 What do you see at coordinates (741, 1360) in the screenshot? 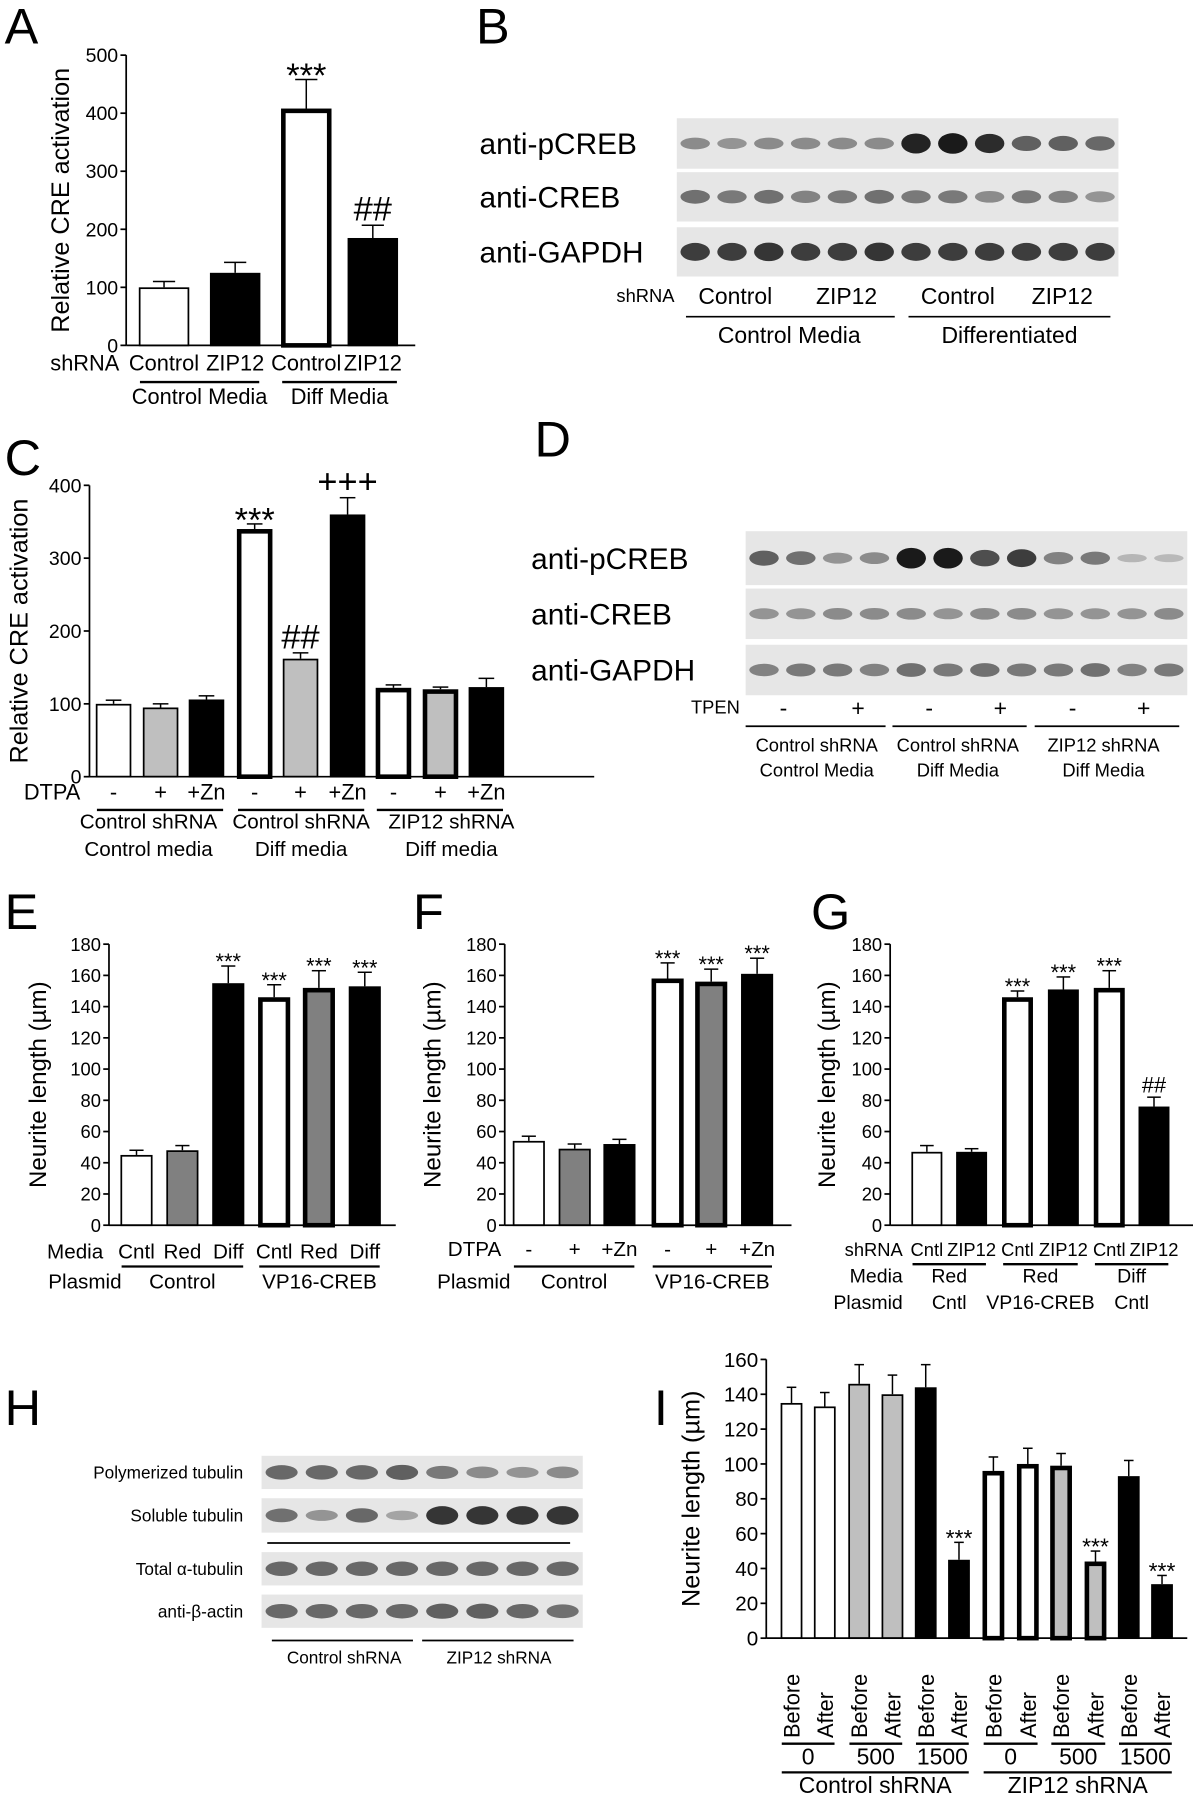
I see `y-tick-label: 160` at bounding box center [741, 1360].